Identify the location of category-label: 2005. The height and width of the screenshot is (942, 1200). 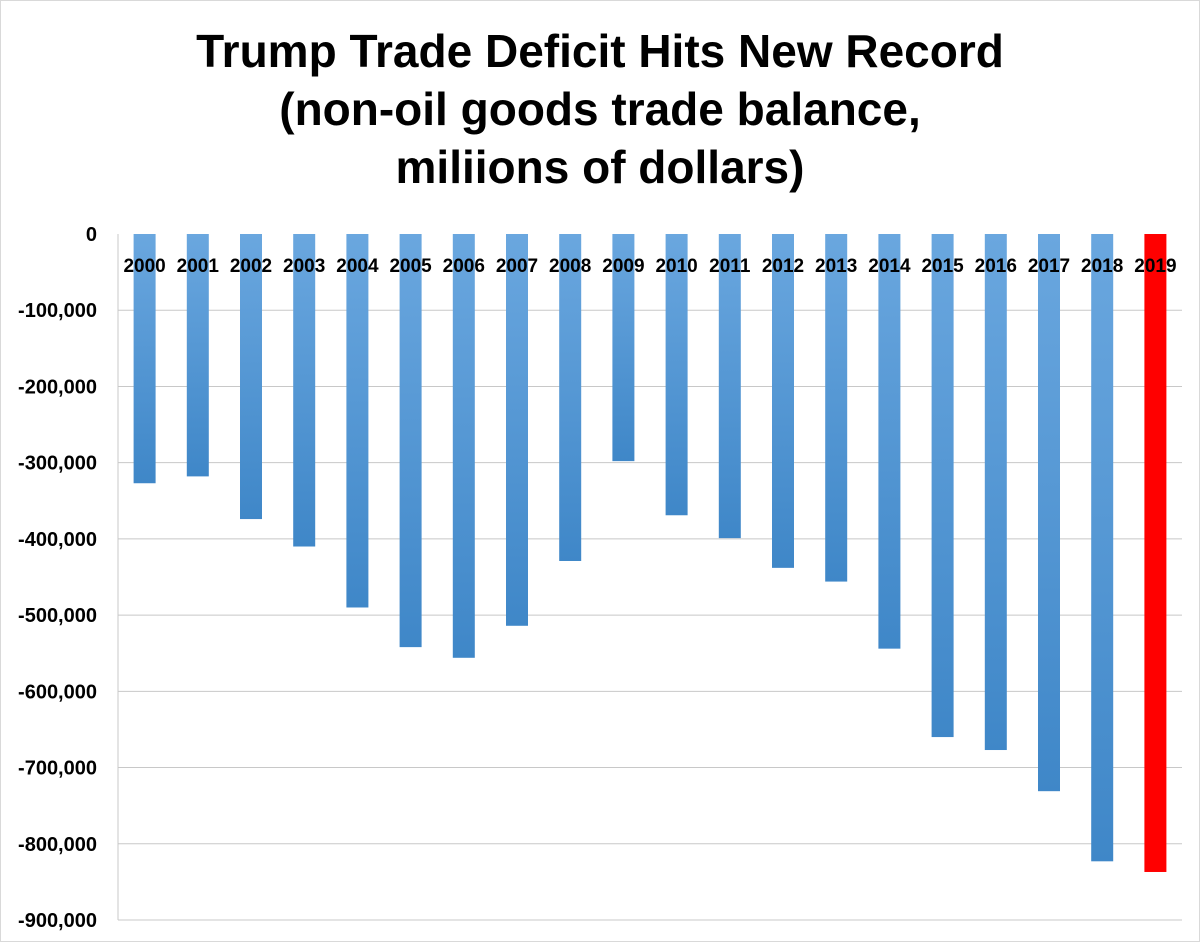
(410, 266).